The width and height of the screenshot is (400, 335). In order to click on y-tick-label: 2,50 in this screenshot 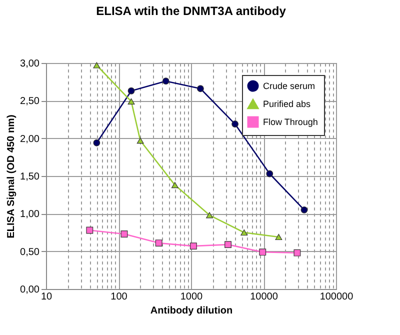, I will do `click(30, 102)`.